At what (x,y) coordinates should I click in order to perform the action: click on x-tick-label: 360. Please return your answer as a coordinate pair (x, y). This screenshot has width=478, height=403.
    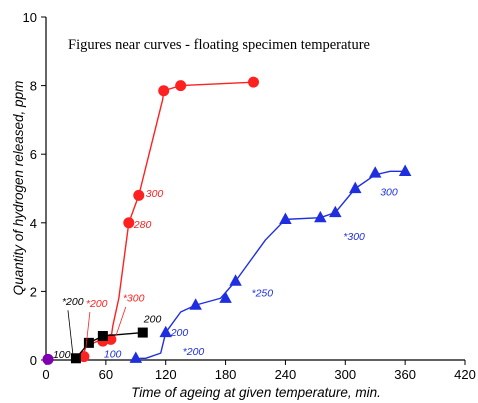
    Looking at the image, I should click on (405, 374).